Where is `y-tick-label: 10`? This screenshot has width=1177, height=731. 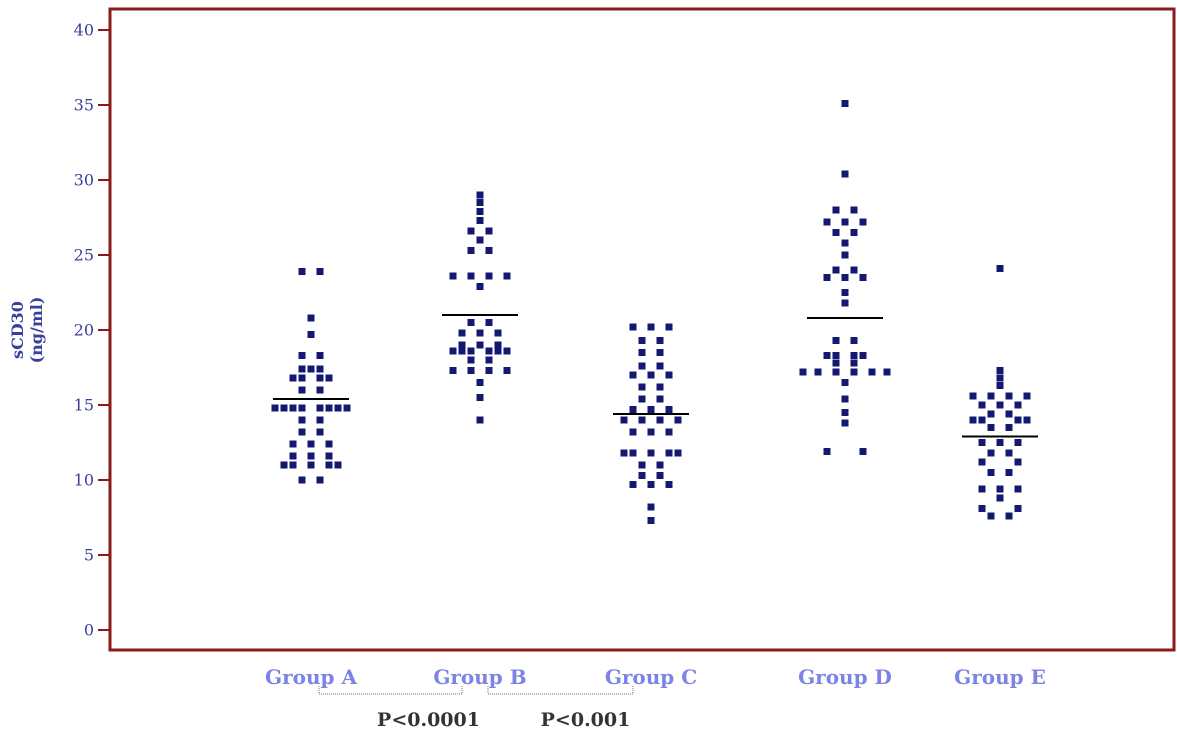 y-tick-label: 10 is located at coordinates (84, 480).